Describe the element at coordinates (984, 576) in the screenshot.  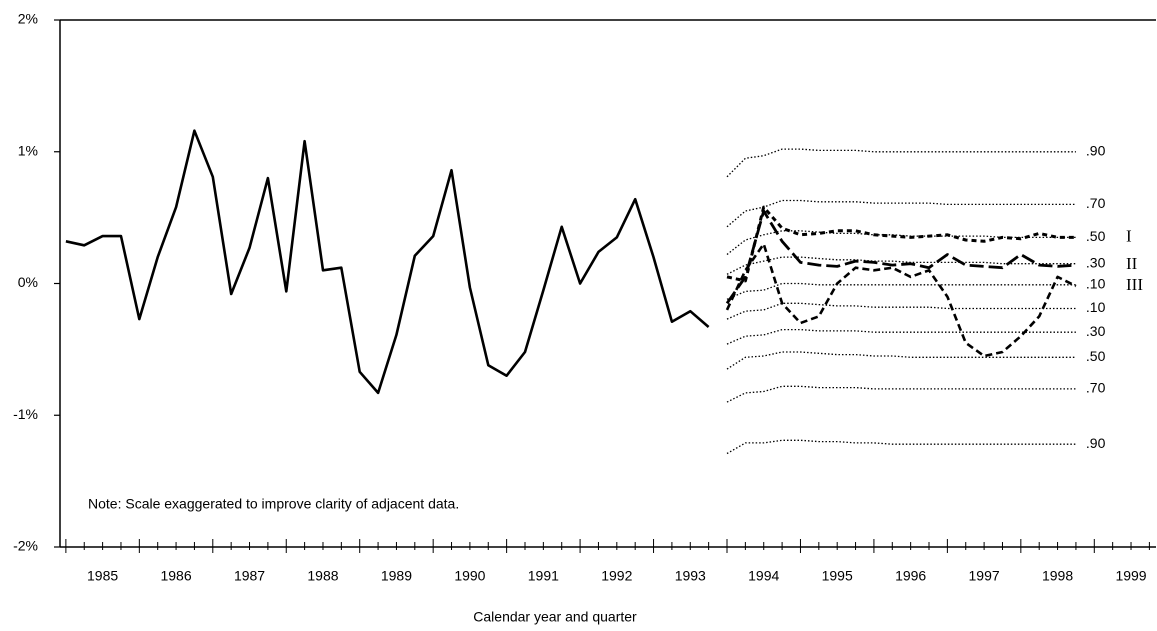
I see `x-tick-label: 1997` at that location.